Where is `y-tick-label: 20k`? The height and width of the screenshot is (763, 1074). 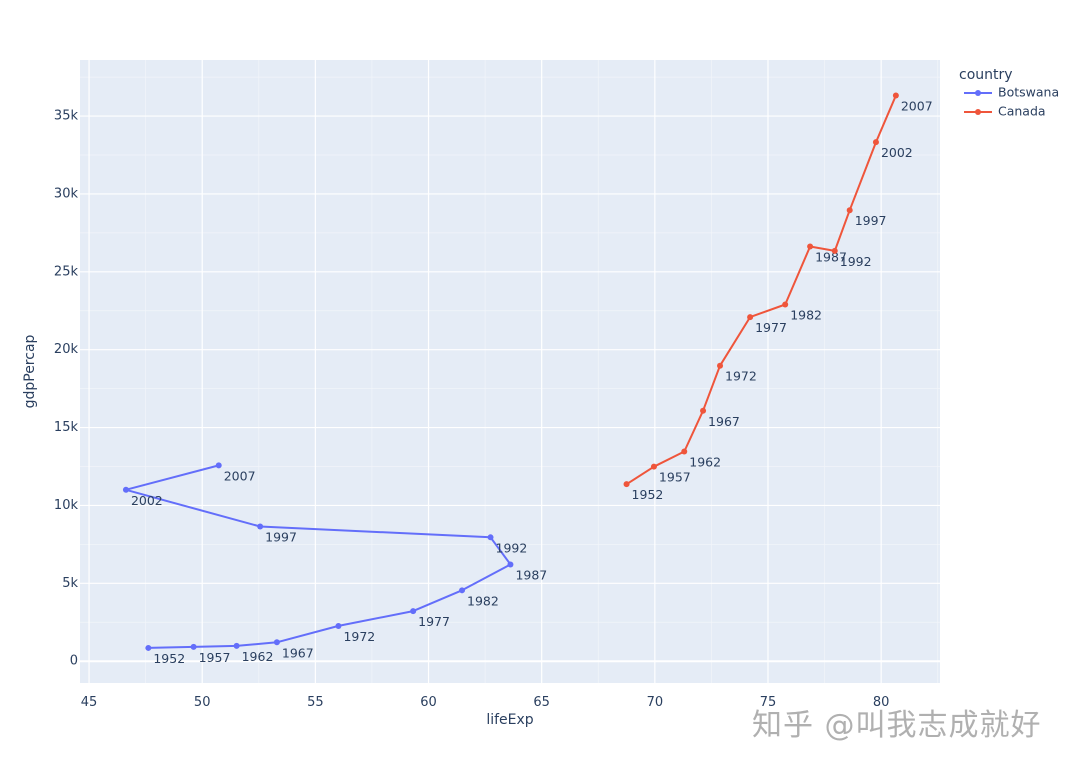 y-tick-label: 20k is located at coordinates (66, 349).